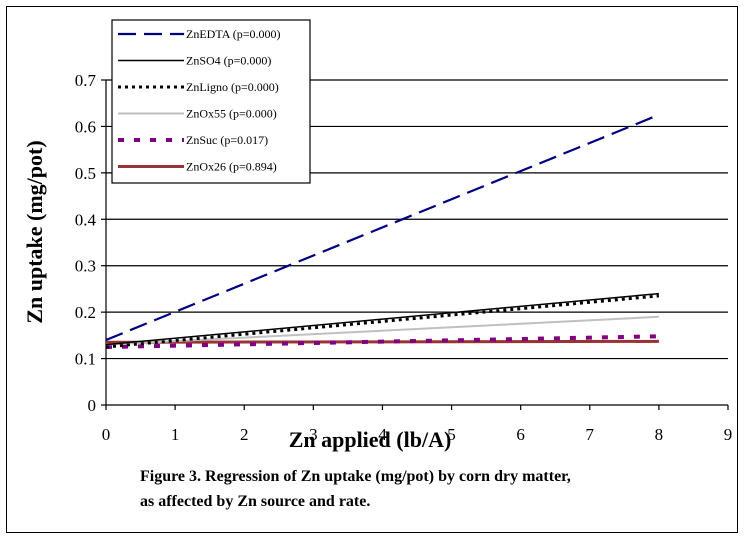 This screenshot has height=541, width=746. Describe the element at coordinates (451, 434) in the screenshot. I see `x-tick-label: 5` at that location.